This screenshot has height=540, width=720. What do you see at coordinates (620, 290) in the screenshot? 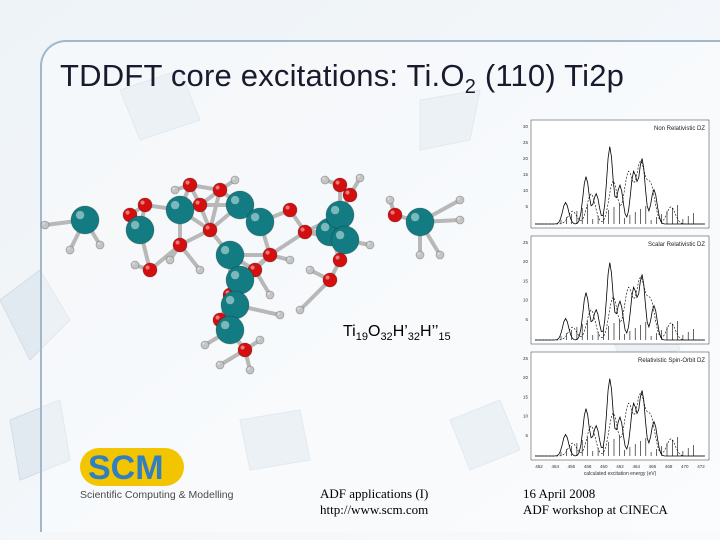
I see `spectrum-panel-frame` at bounding box center [620, 290].